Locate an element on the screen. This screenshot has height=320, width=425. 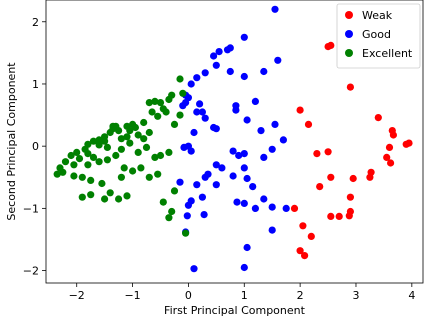
legend-label-excellent: Excellent is located at coordinates (387, 53).